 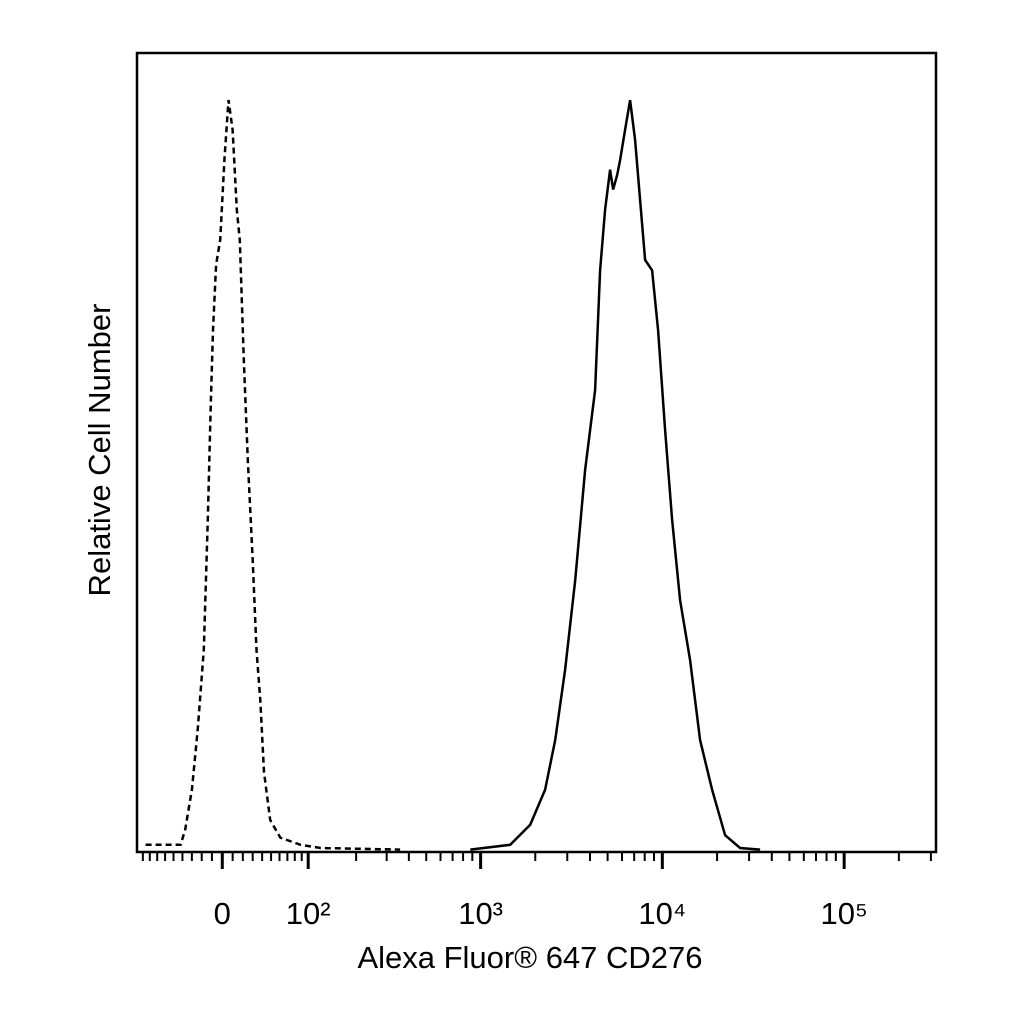 I want to click on x-tick-label: 10³, so click(x=480, y=913).